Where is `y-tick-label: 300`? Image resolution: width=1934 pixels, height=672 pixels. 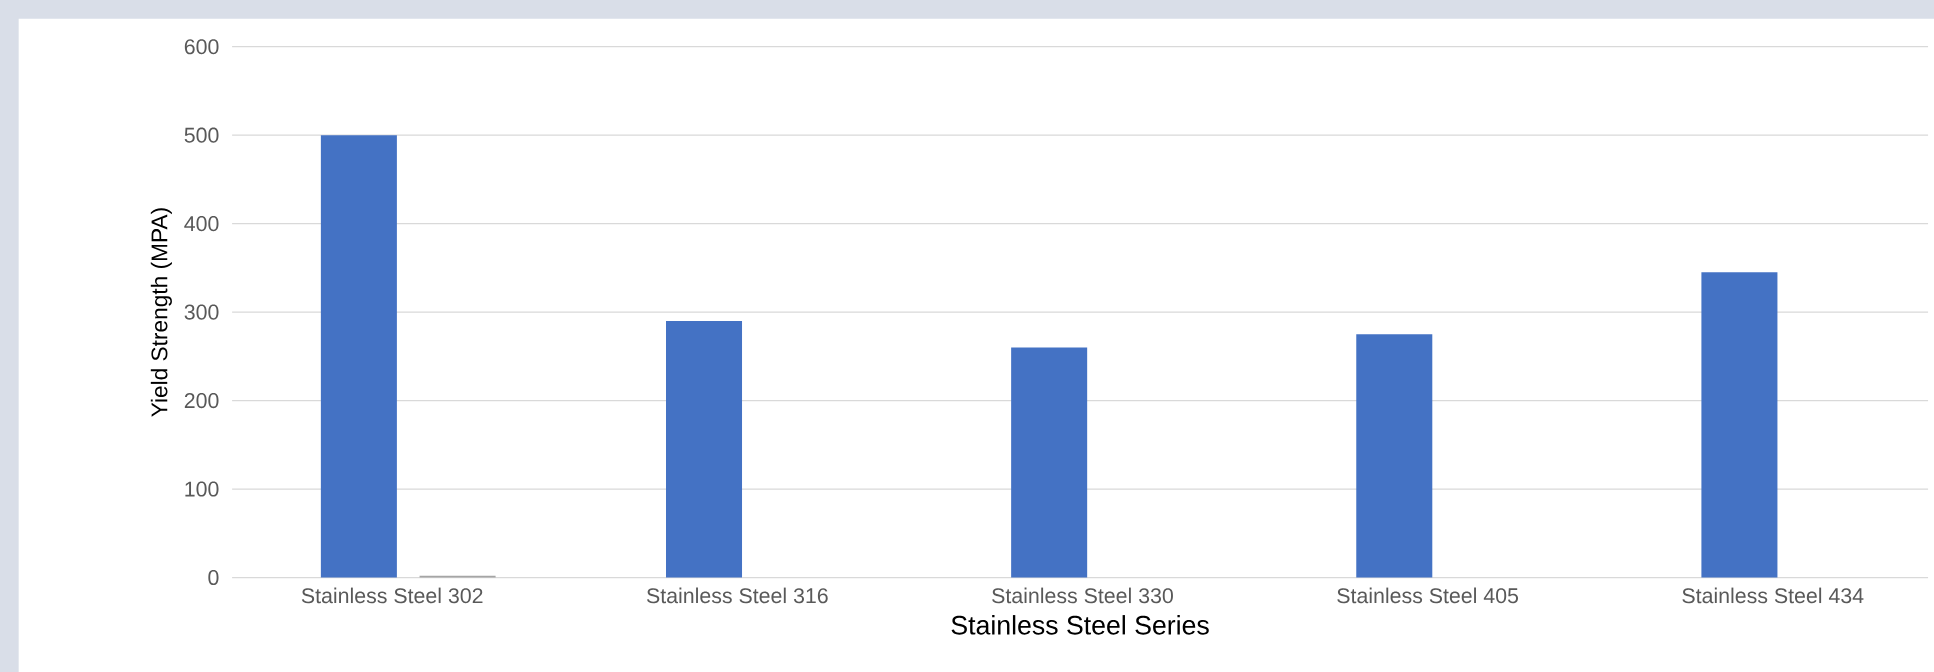 y-tick-label: 300 is located at coordinates (201, 312).